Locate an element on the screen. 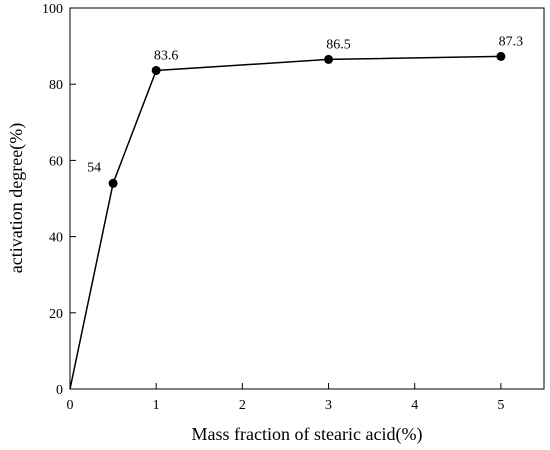 The image size is (550, 450). y-axis-title: activation degree(%) is located at coordinates (16, 198).